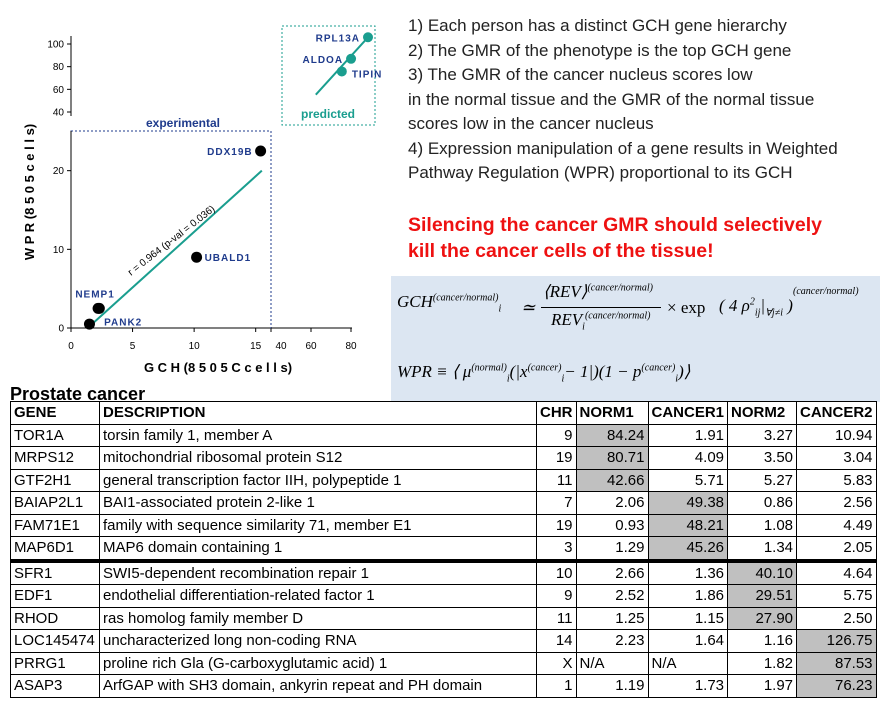 Image resolution: width=892 pixels, height=718 pixels. What do you see at coordinates (55, 663) in the screenshot?
I see `table-cell-gene: PRRG1` at bounding box center [55, 663].